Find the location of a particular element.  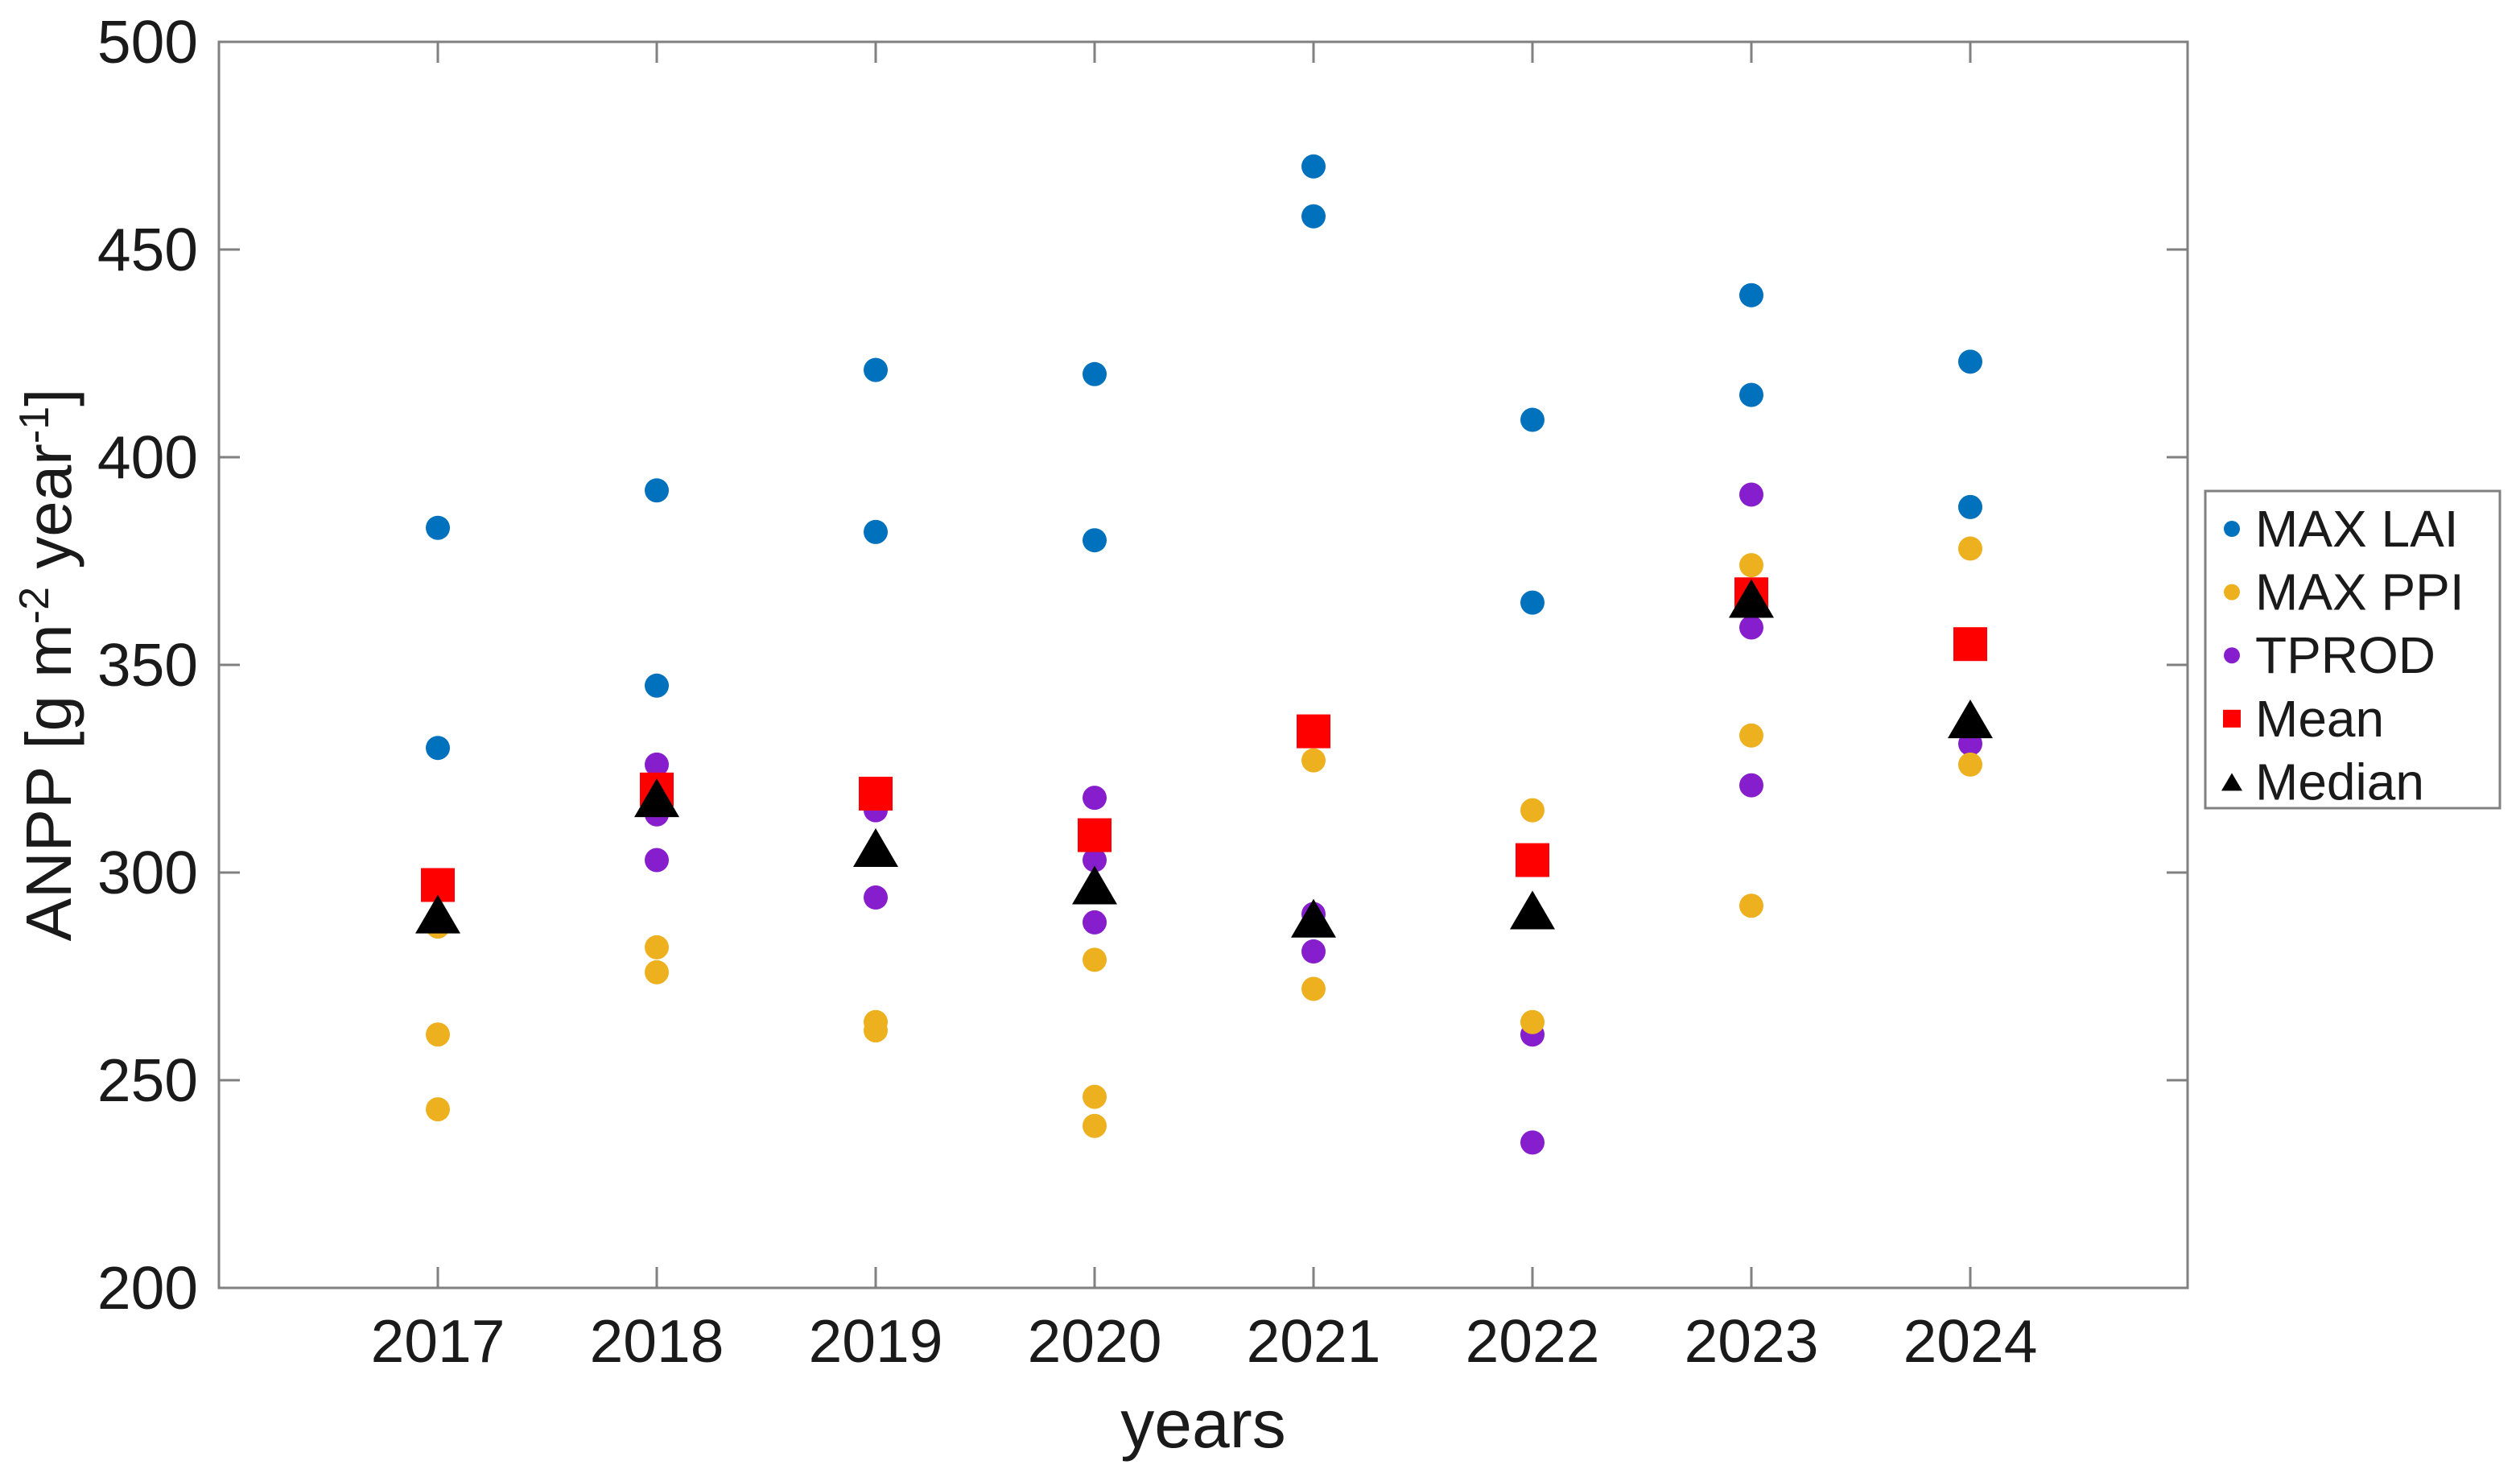

y-tick-label: 350 is located at coordinates (147, 665).